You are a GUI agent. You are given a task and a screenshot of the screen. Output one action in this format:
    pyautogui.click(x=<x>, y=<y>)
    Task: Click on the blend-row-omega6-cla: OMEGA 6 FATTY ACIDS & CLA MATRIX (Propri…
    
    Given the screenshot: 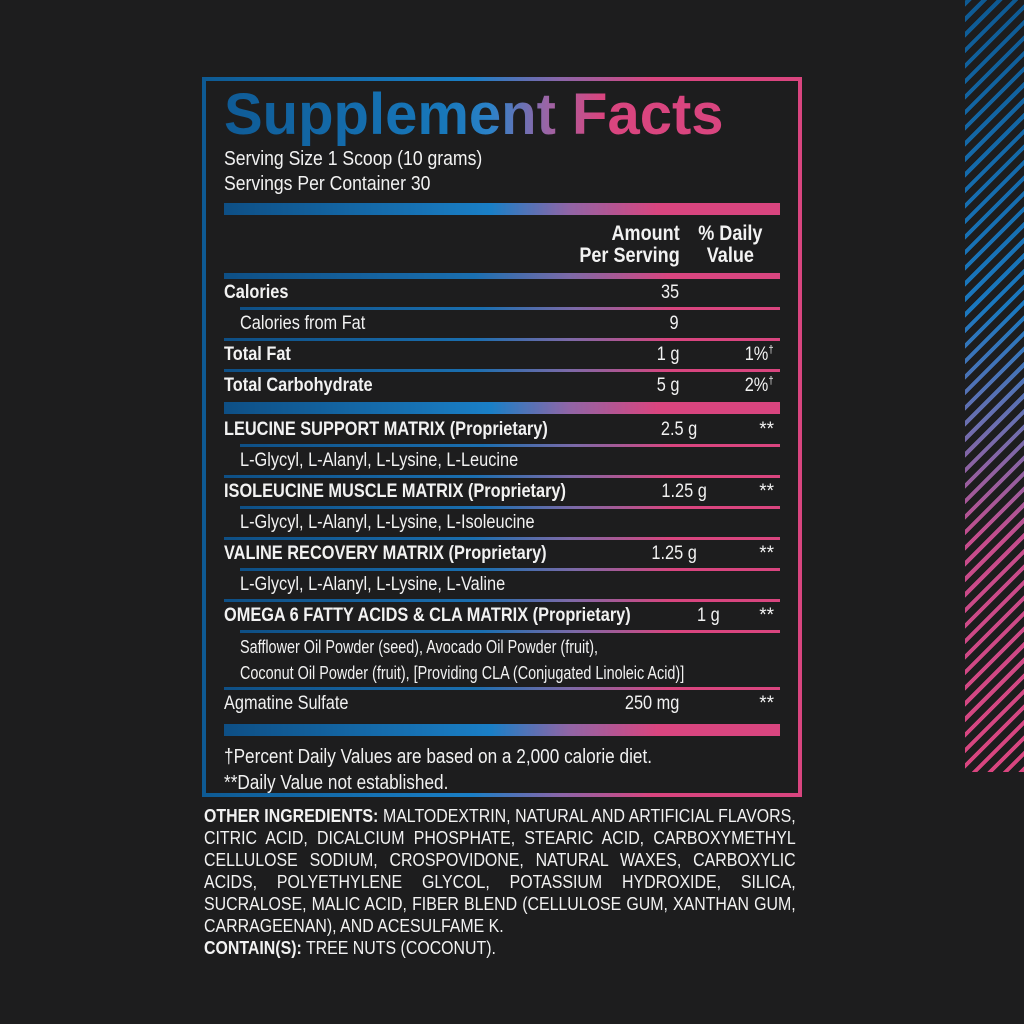 What is the action you would take?
    pyautogui.click(x=499, y=615)
    